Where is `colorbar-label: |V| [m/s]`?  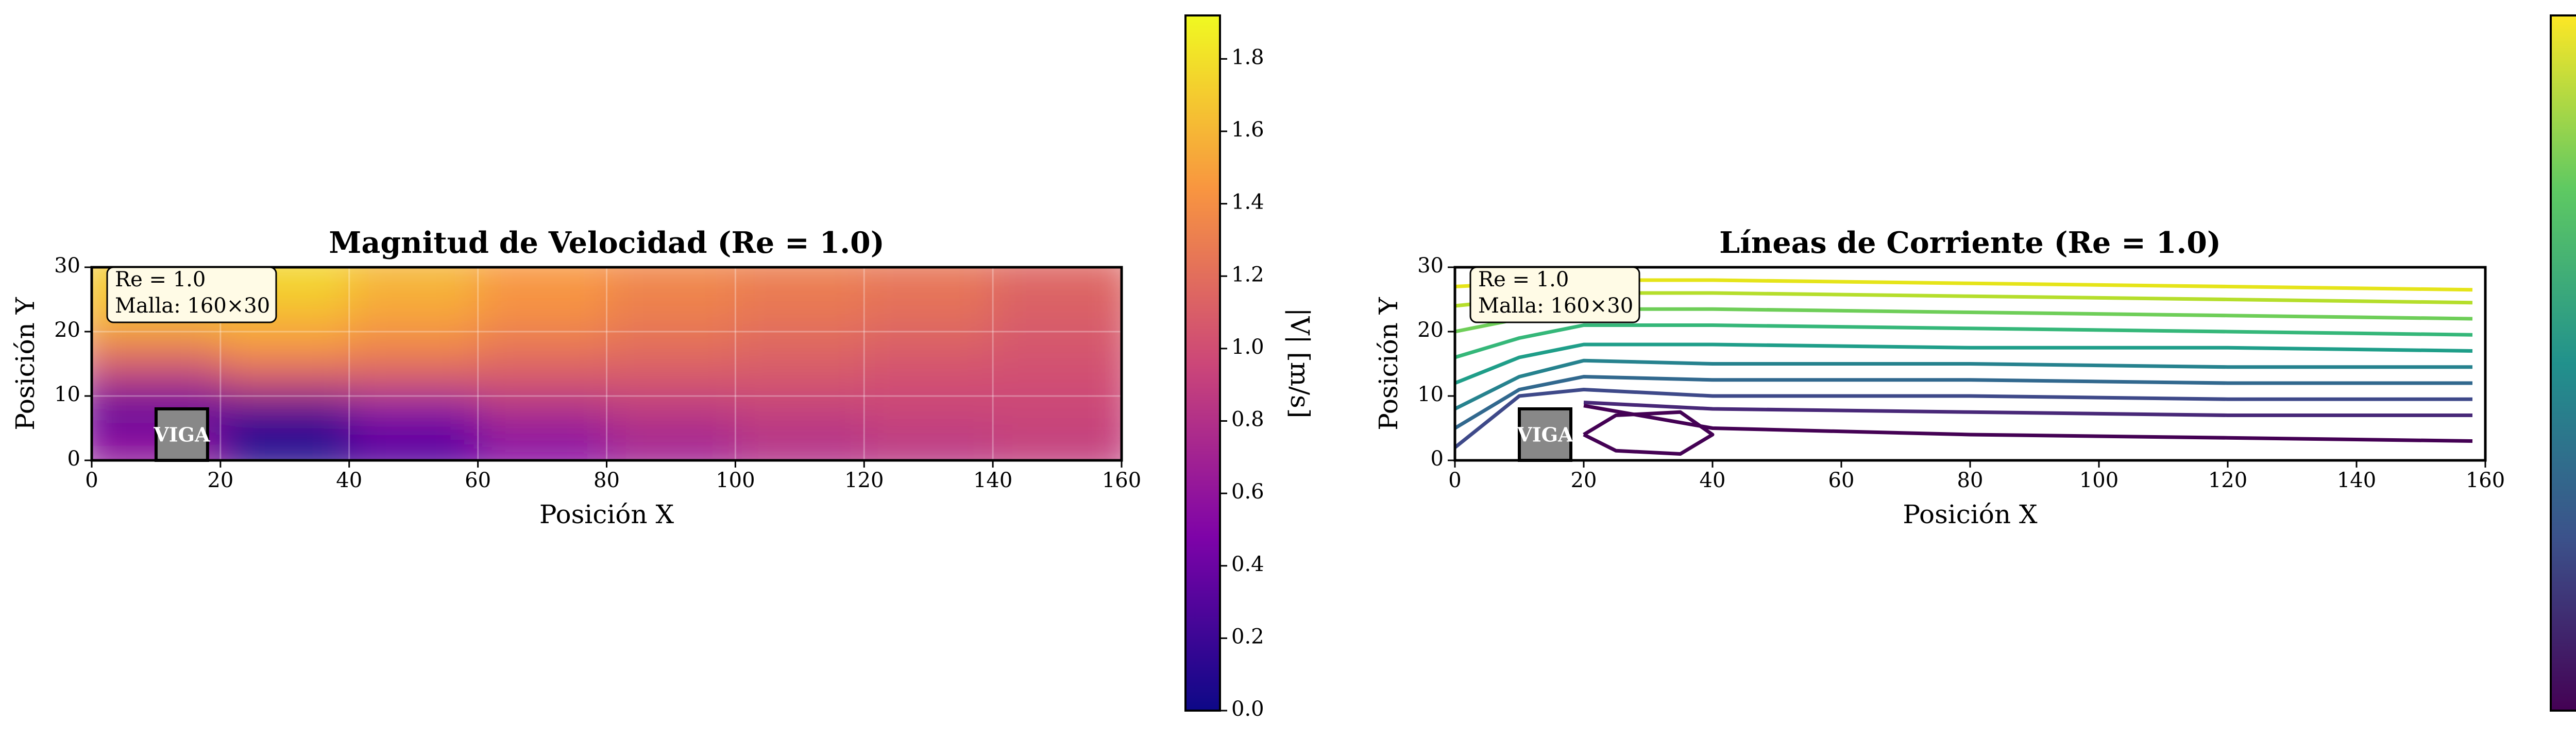
colorbar-label: |V| [m/s] is located at coordinates (1300, 363).